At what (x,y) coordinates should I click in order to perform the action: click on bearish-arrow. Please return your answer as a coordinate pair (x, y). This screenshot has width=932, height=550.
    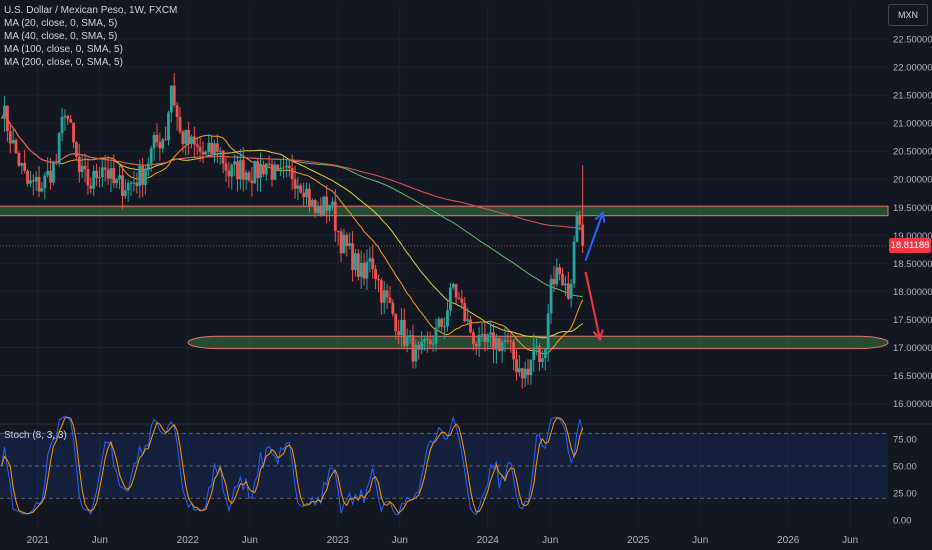
    Looking at the image, I should click on (594, 306).